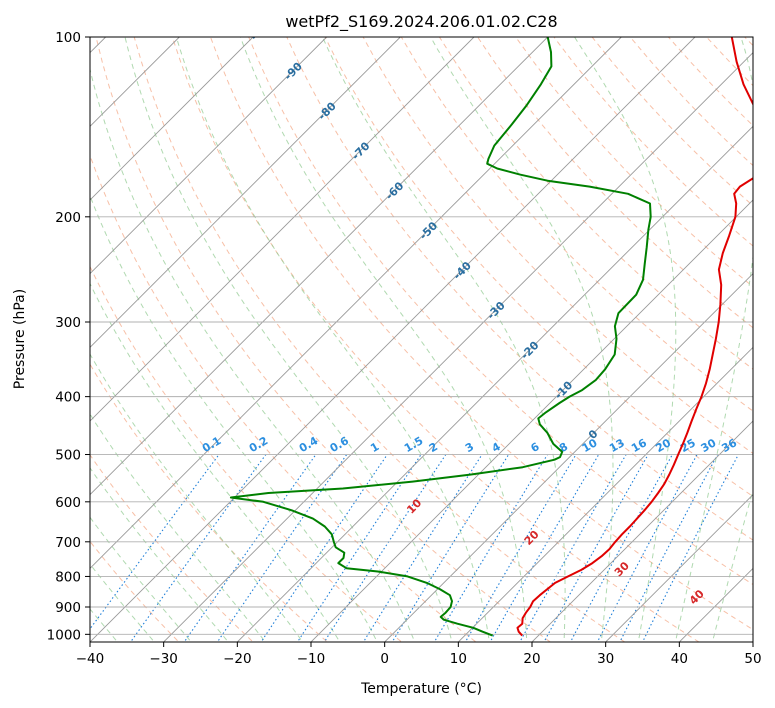  I want to click on y-tick-label: 400, so click(68, 398).